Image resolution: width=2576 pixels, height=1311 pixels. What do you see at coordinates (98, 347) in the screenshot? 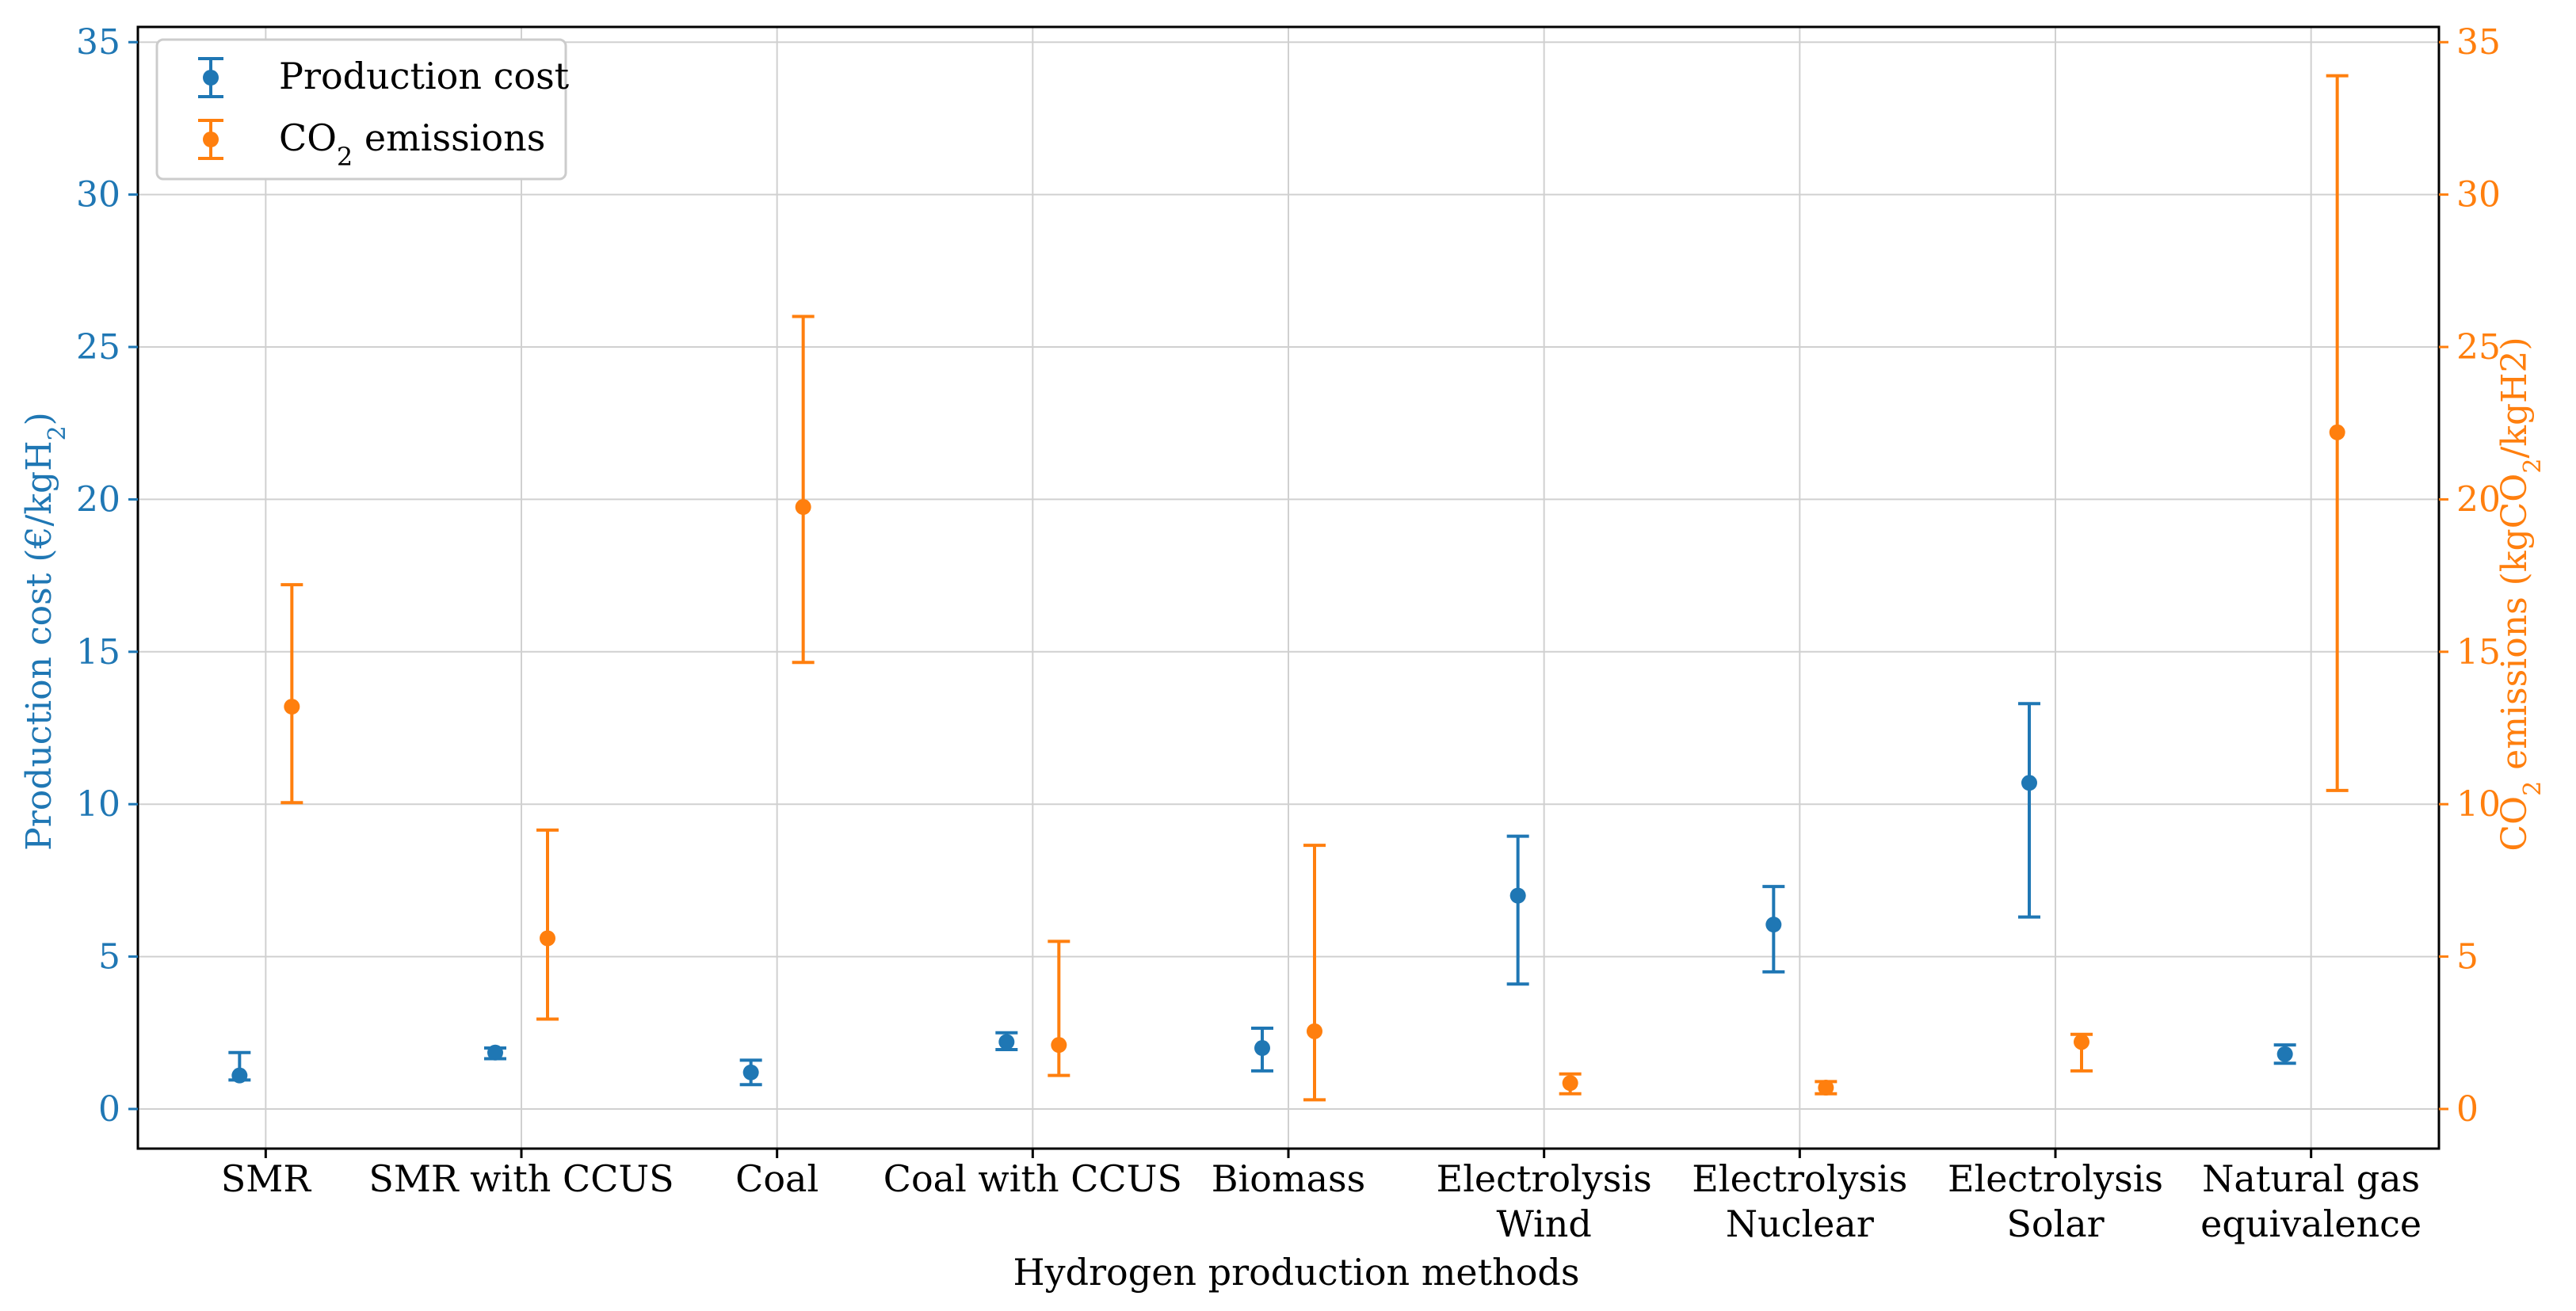
I see `y-left-tick-label-25: 25` at bounding box center [98, 347].